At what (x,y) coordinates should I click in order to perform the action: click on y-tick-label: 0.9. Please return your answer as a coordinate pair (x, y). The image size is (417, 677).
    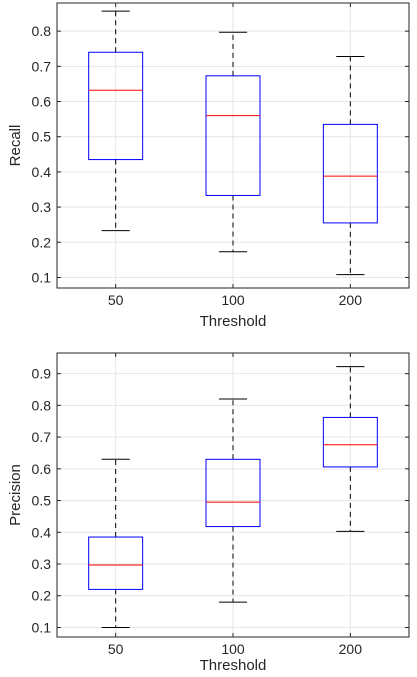
    Looking at the image, I should click on (42, 374).